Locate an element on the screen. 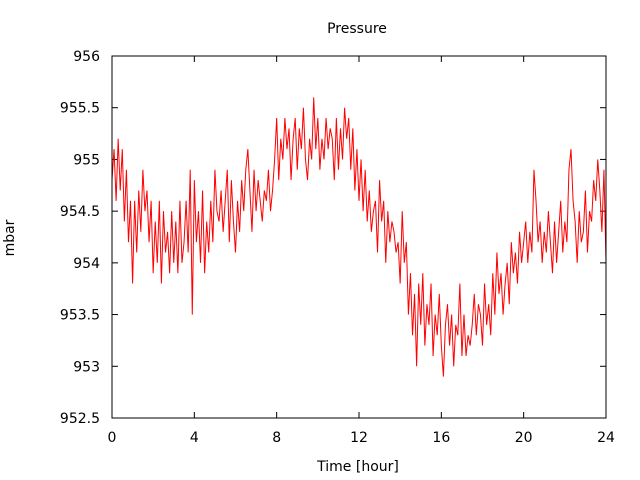  chart-title: Pressure is located at coordinates (357, 29).